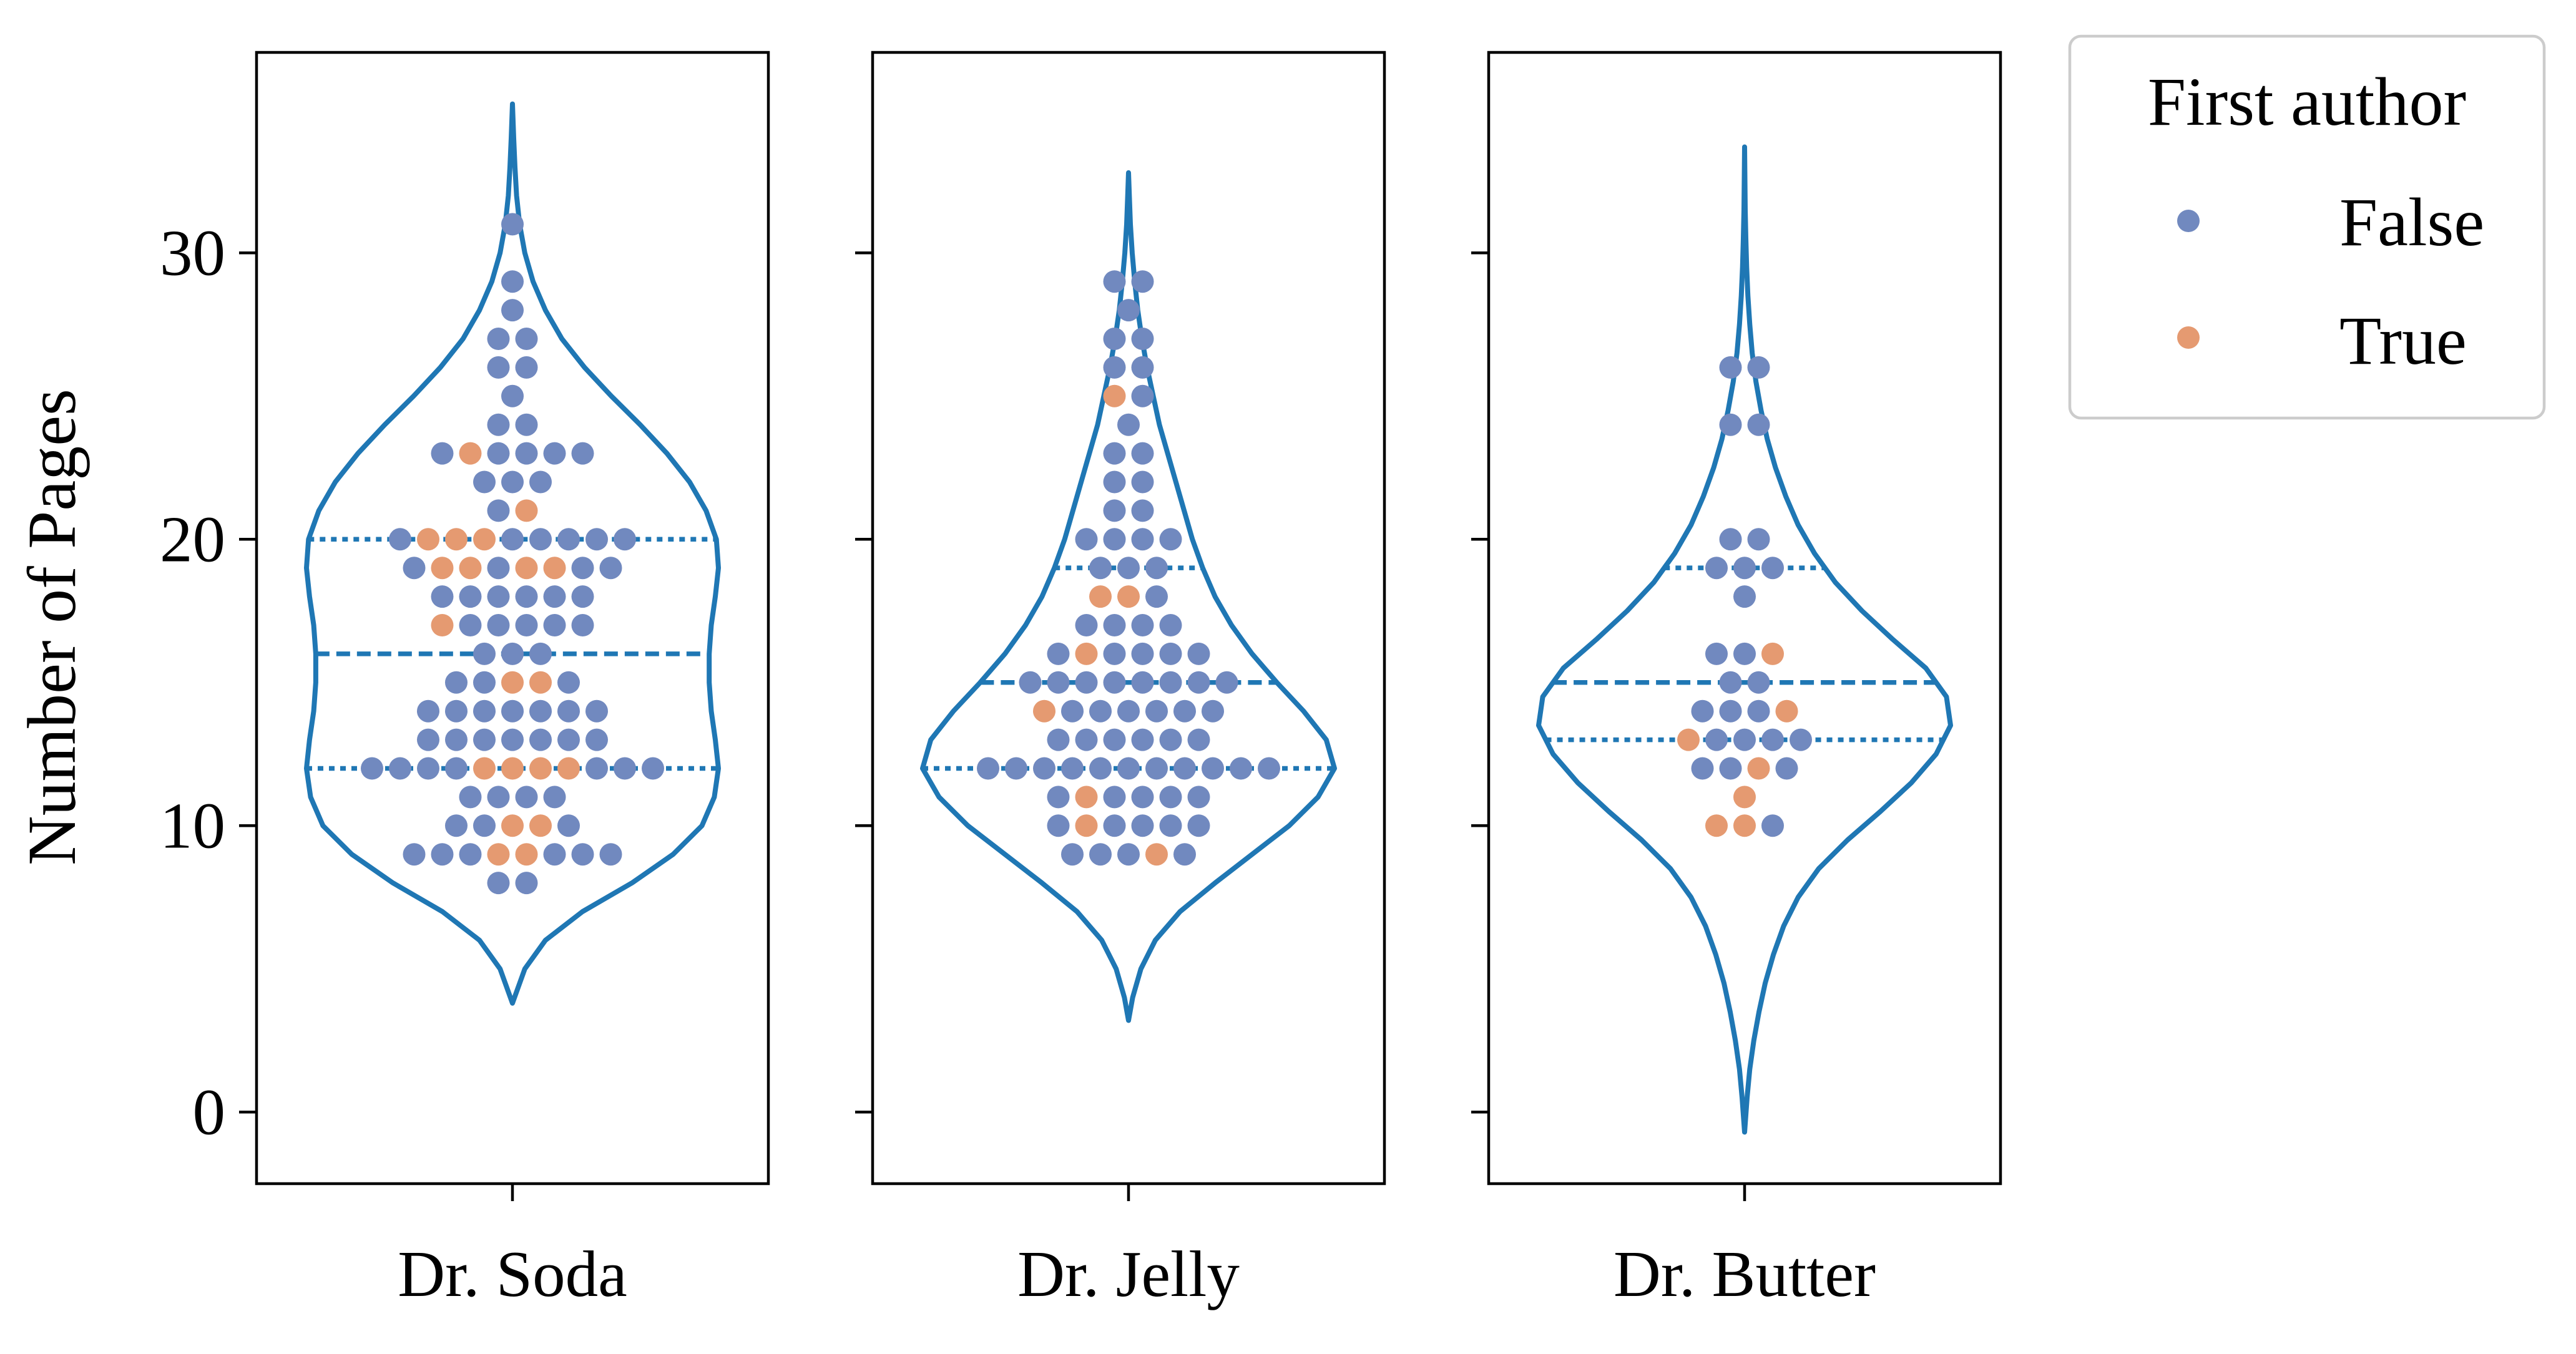 Image resolution: width=2576 pixels, height=1354 pixels. What do you see at coordinates (2403, 341) in the screenshot?
I see `legend-label-true: True` at bounding box center [2403, 341].